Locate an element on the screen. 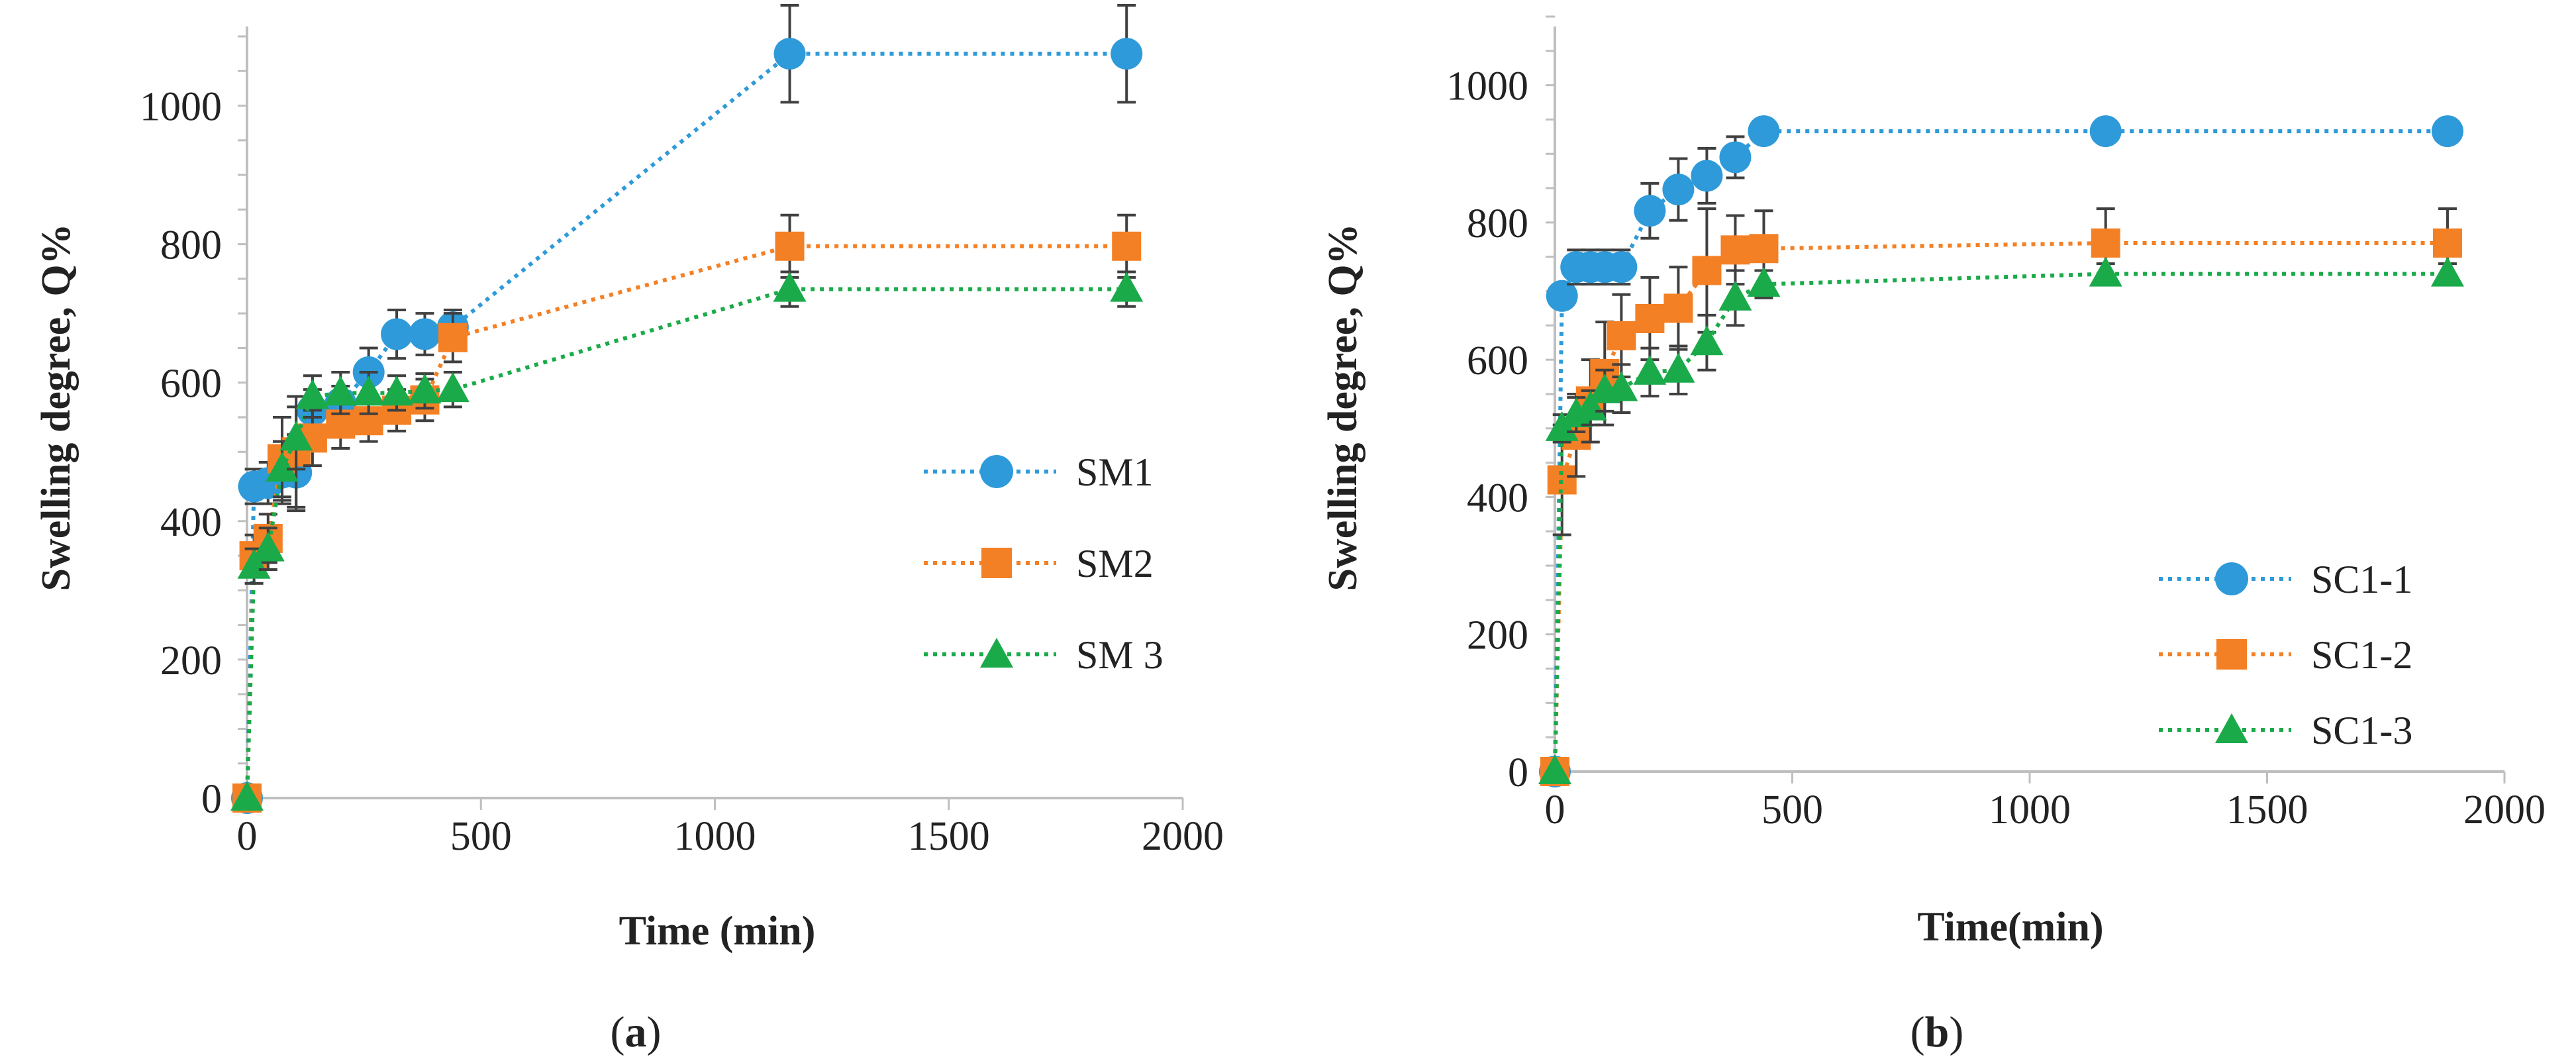 This screenshot has height=1059, width=2576. panel-label-a: (a) is located at coordinates (636, 1032).